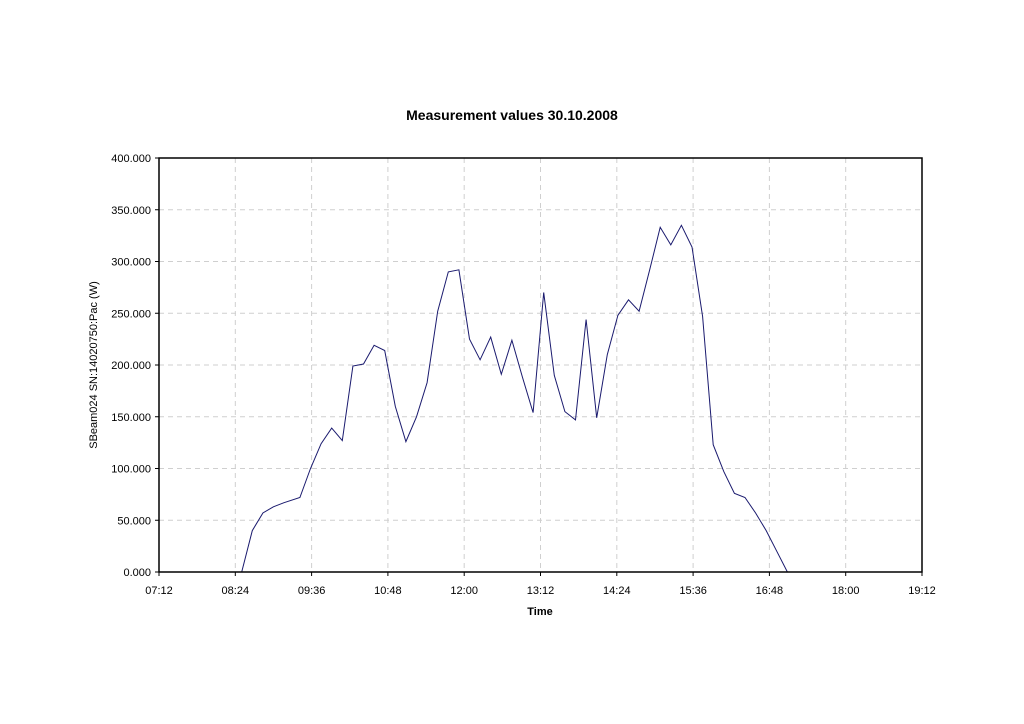 The width and height of the screenshot is (1024, 724). Describe the element at coordinates (137, 573) in the screenshot. I see `y-tick-label: 0.000` at that location.